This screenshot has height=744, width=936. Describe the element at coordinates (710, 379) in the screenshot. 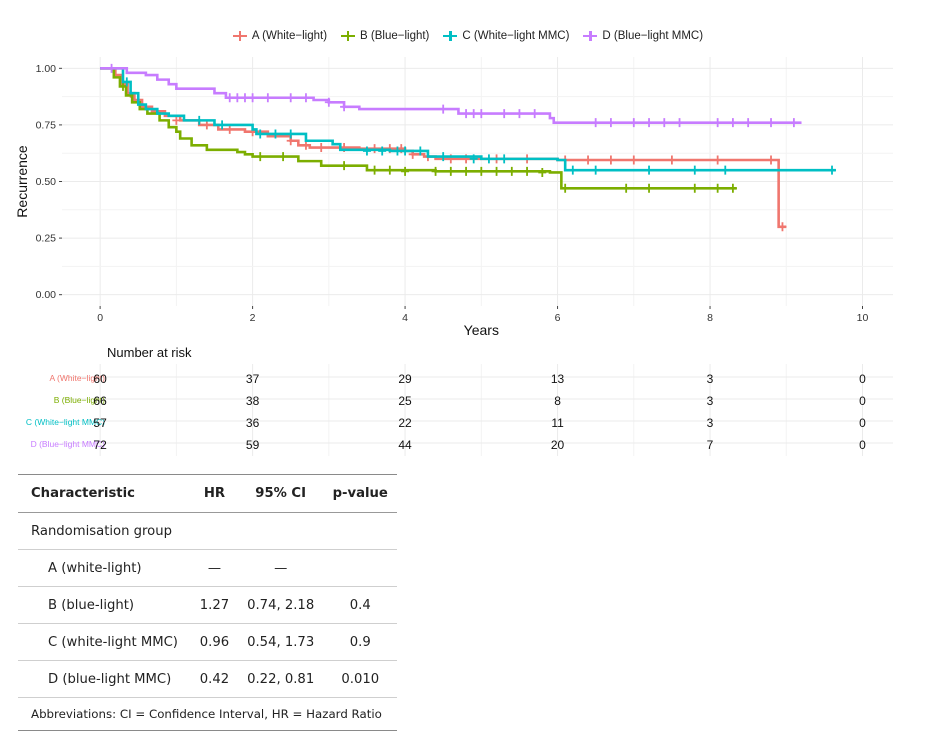

I see `risk-count: 3` at that location.